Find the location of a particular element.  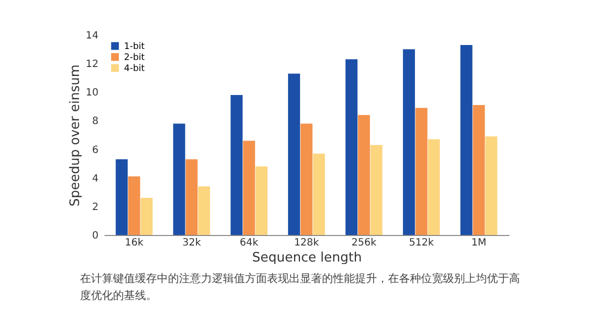

x-tick-label: 1M is located at coordinates (478, 243).